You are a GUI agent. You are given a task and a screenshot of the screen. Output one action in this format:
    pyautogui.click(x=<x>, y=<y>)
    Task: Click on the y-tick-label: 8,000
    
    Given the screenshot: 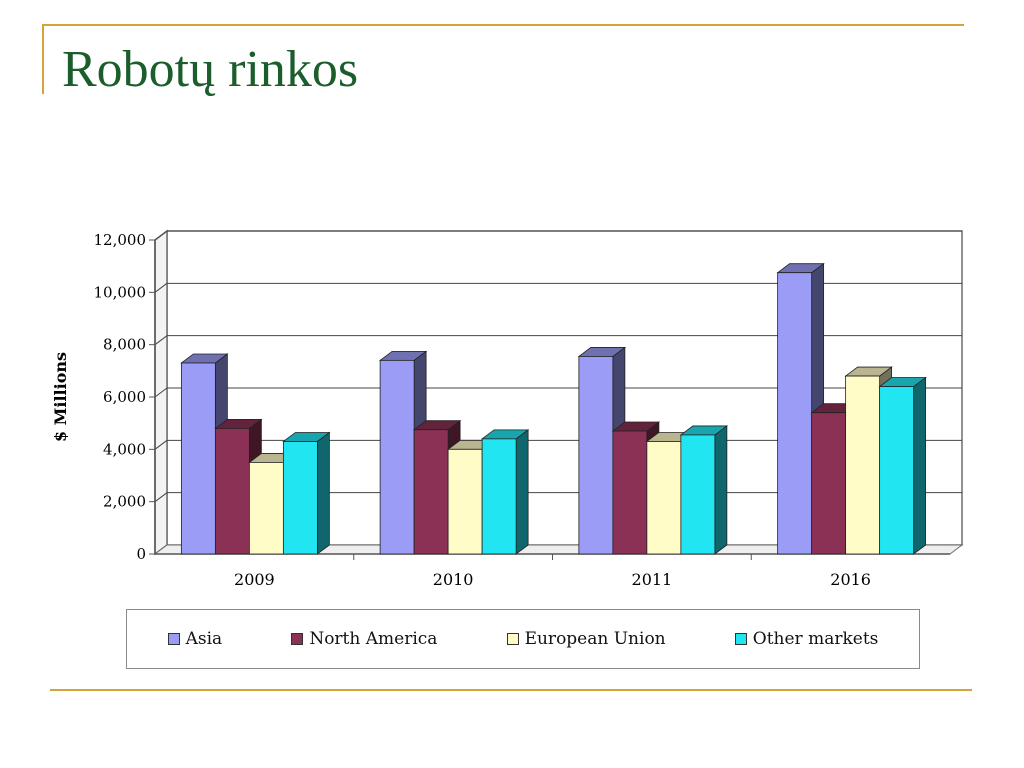 What is the action you would take?
    pyautogui.click(x=124, y=345)
    